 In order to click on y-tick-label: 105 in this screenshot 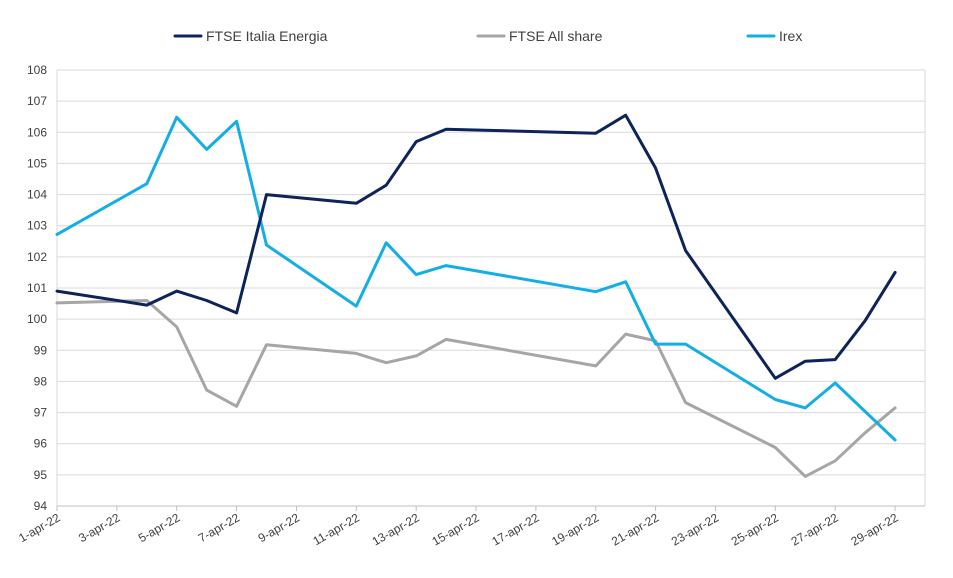, I will do `click(37, 163)`.